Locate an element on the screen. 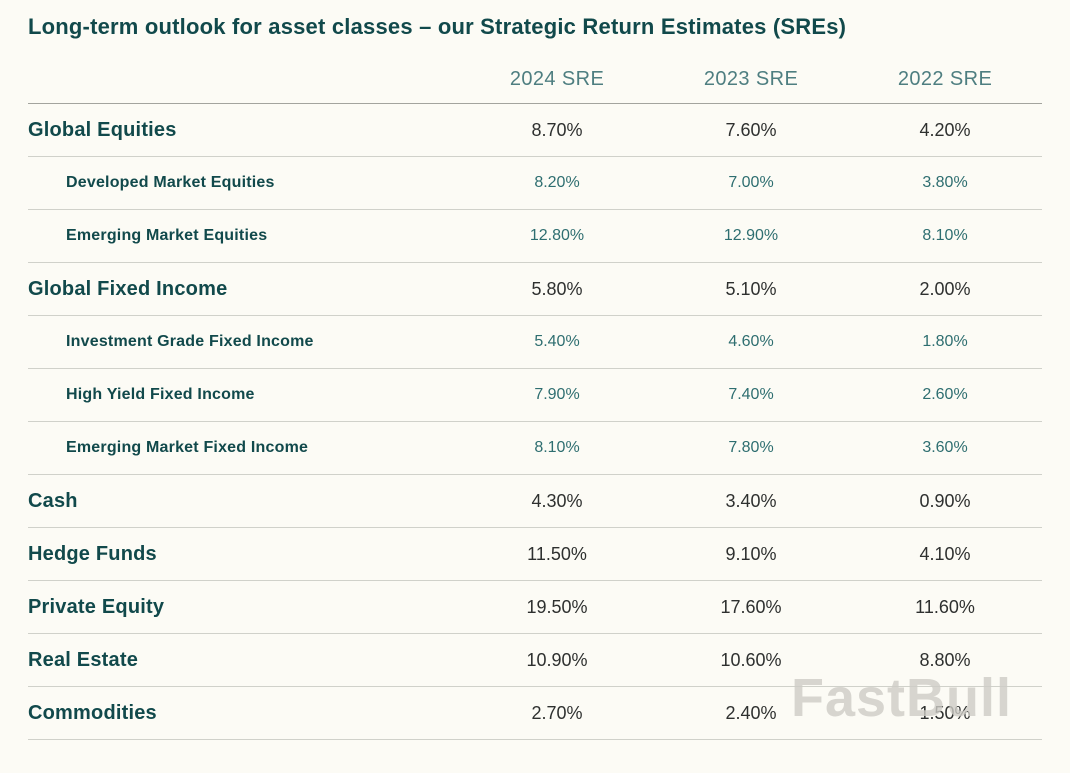 This screenshot has width=1070, height=773. row-label: Global Equities is located at coordinates (102, 129).